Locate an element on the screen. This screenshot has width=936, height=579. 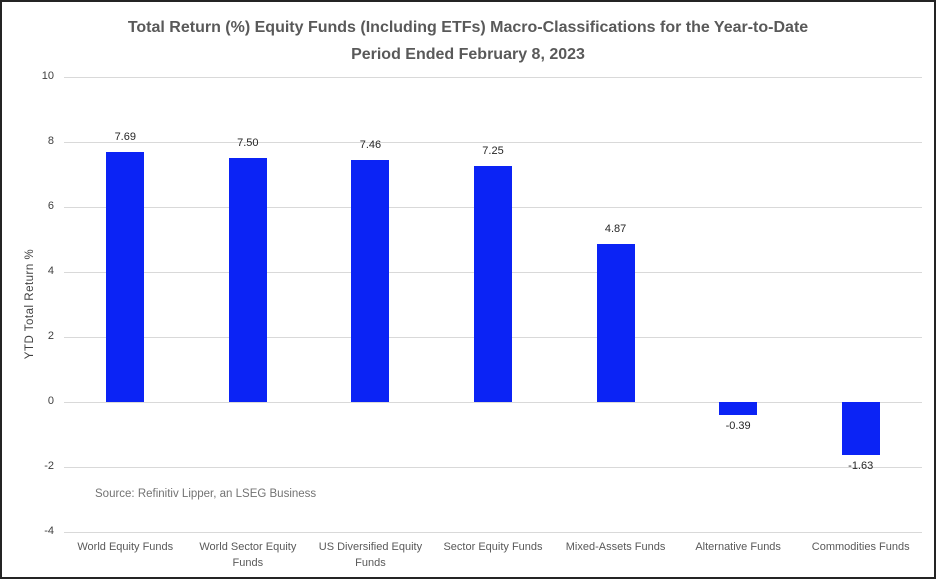
category-label: Sector Equity Funds is located at coordinates (493, 547).